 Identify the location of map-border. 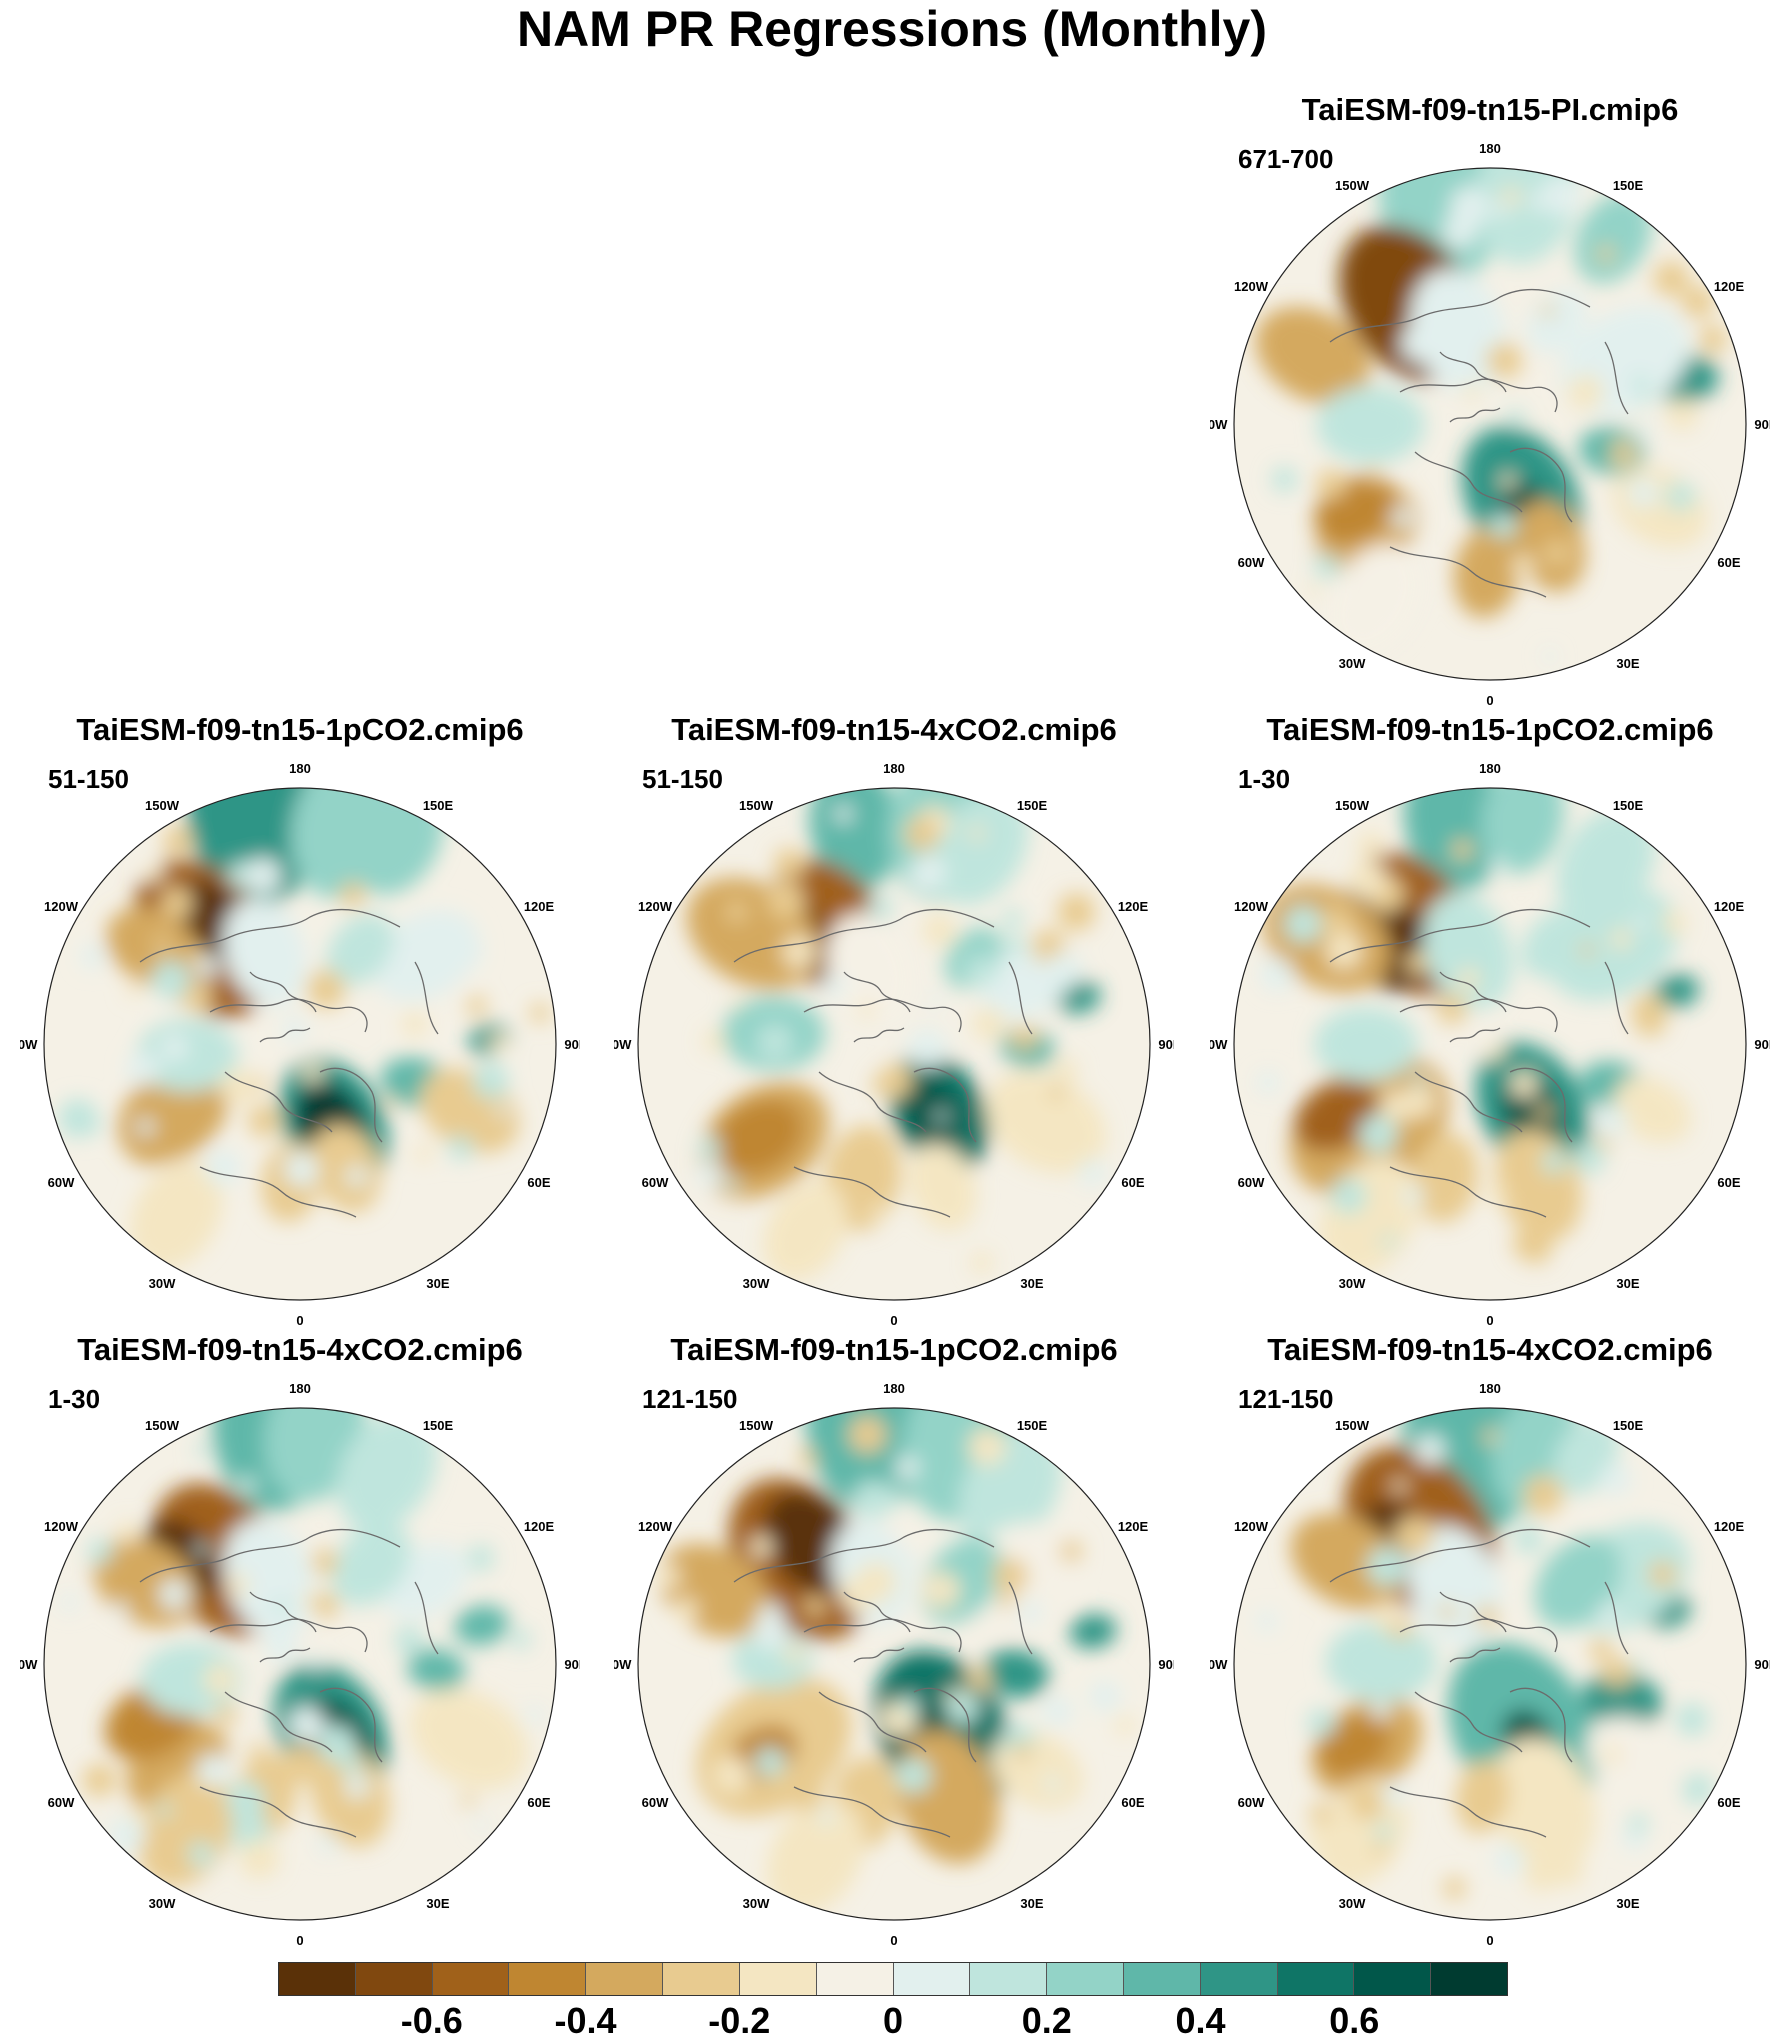
(300, 1044).